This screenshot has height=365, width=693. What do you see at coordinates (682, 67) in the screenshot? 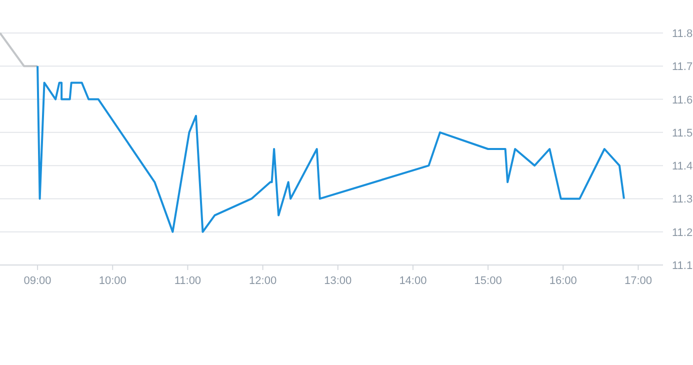
I see `y-tick-label: 11.7` at bounding box center [682, 67].